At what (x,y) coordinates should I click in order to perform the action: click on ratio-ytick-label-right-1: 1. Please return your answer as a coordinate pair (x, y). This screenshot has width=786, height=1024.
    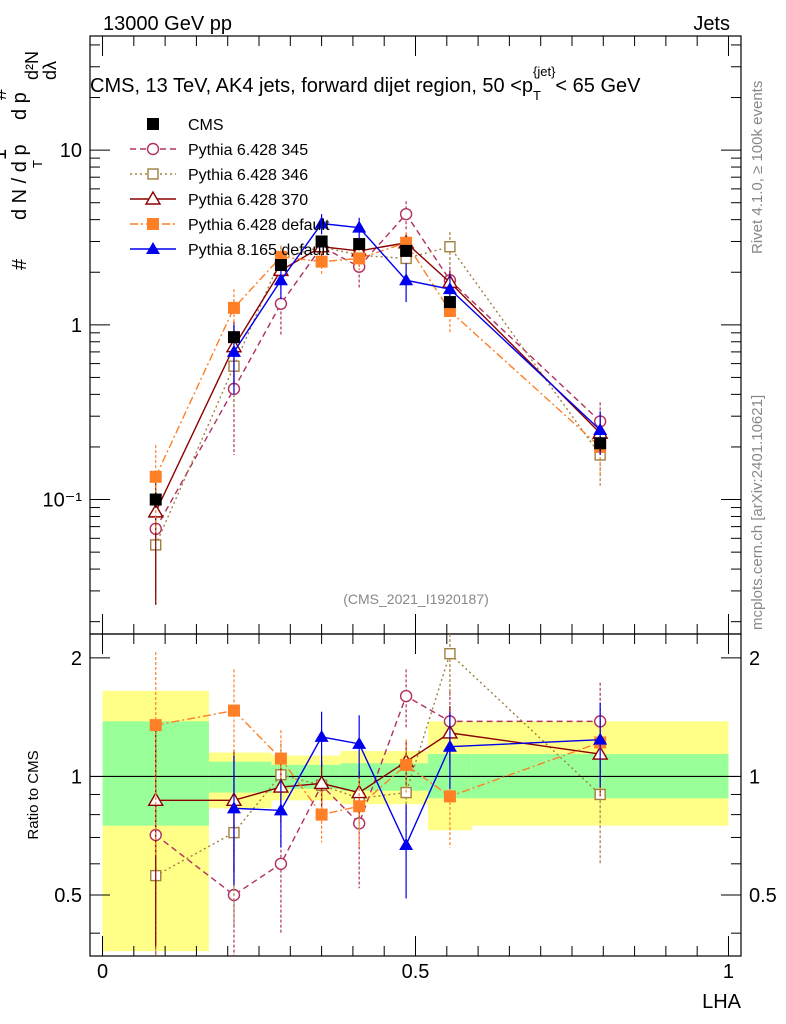
    Looking at the image, I should click on (754, 777).